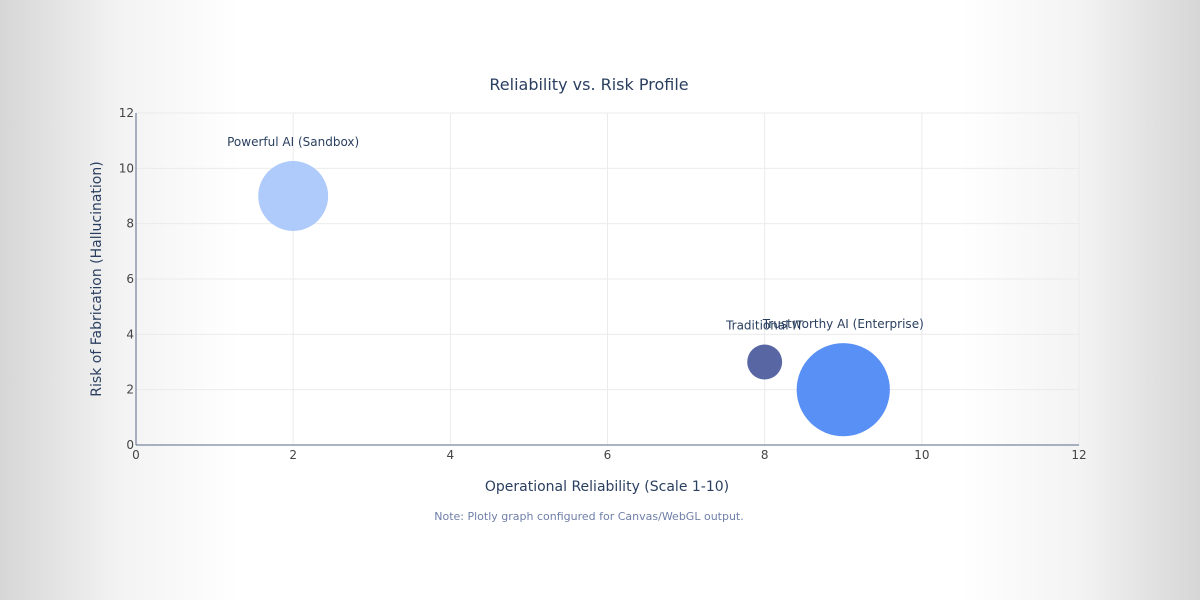 This screenshot has width=1200, height=600. What do you see at coordinates (126, 168) in the screenshot?
I see `y-tick-label: 10` at bounding box center [126, 168].